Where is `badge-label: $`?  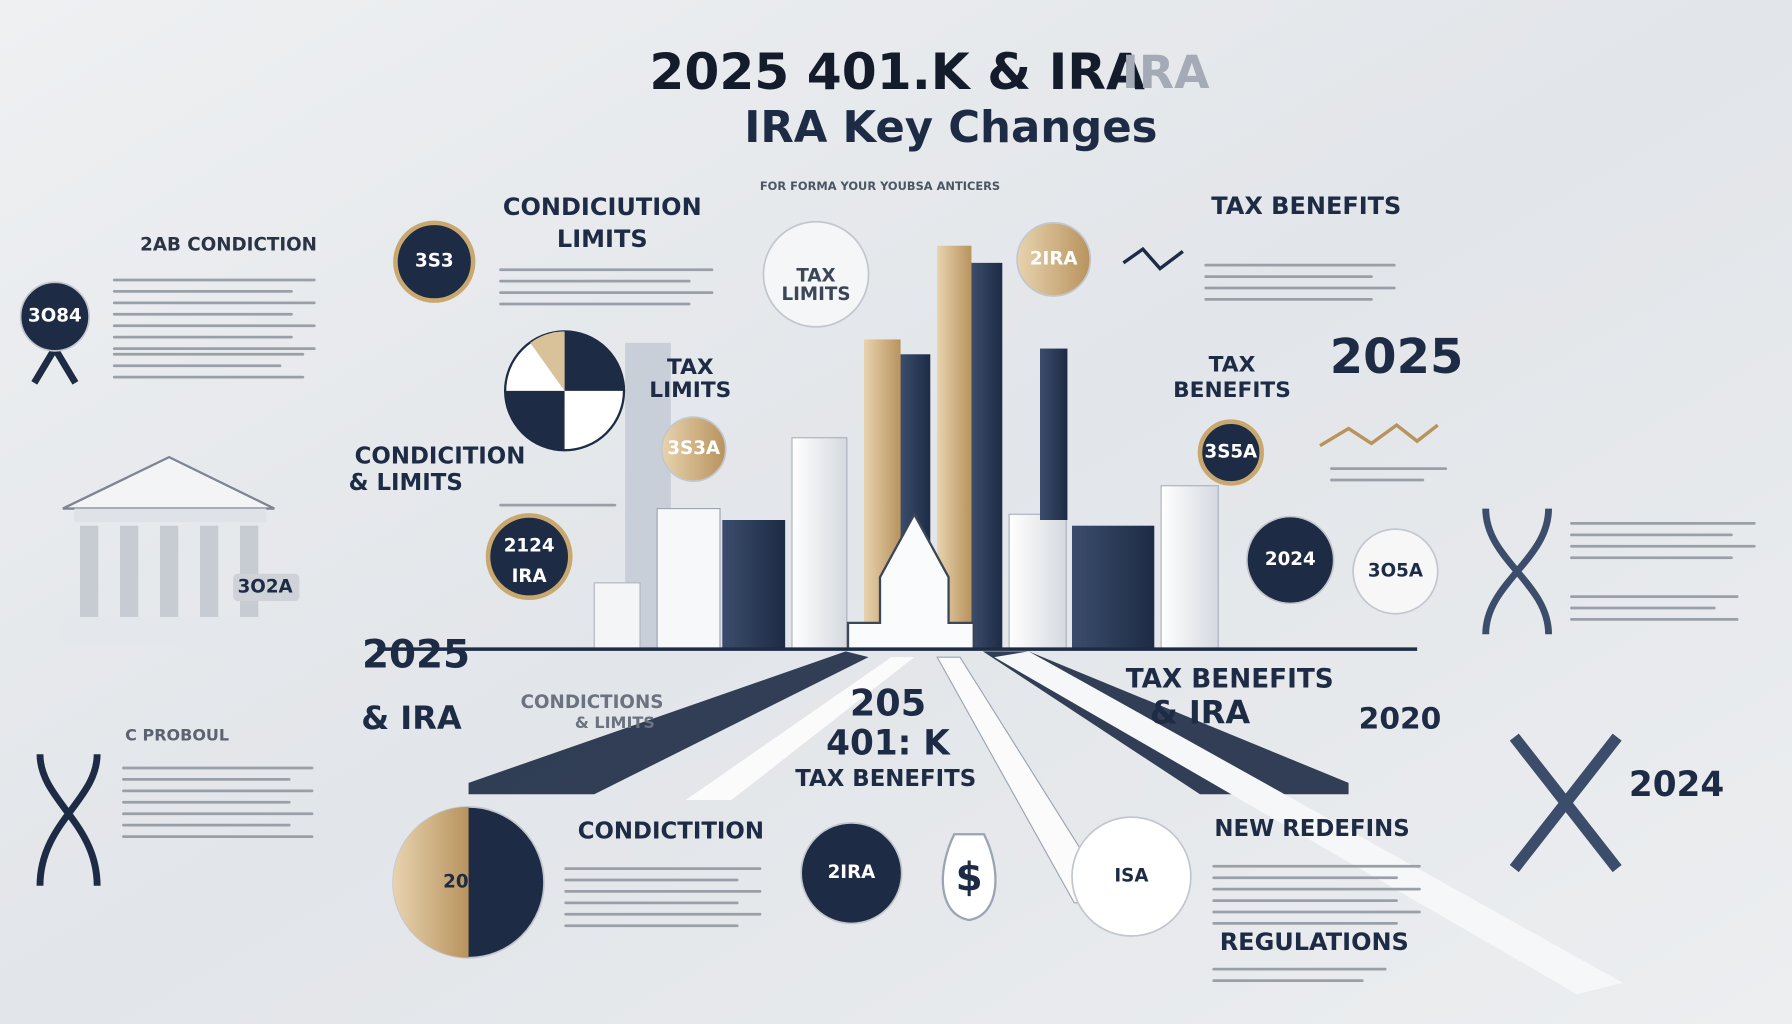
badge-label: $ is located at coordinates (969, 878).